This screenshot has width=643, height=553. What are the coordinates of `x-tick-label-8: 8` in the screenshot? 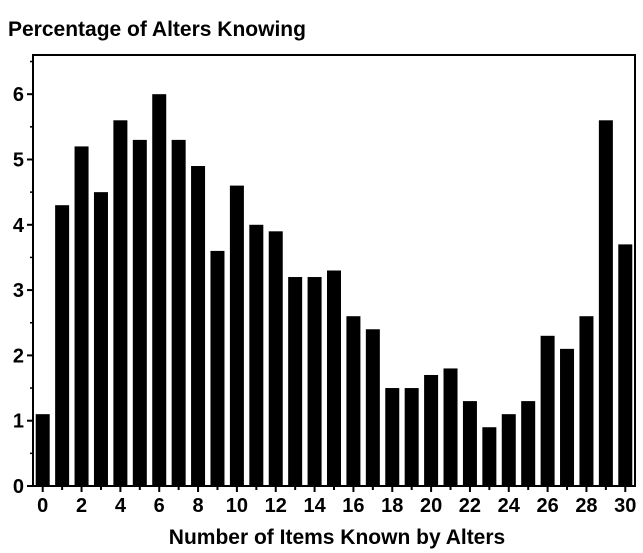 It's located at (198, 506).